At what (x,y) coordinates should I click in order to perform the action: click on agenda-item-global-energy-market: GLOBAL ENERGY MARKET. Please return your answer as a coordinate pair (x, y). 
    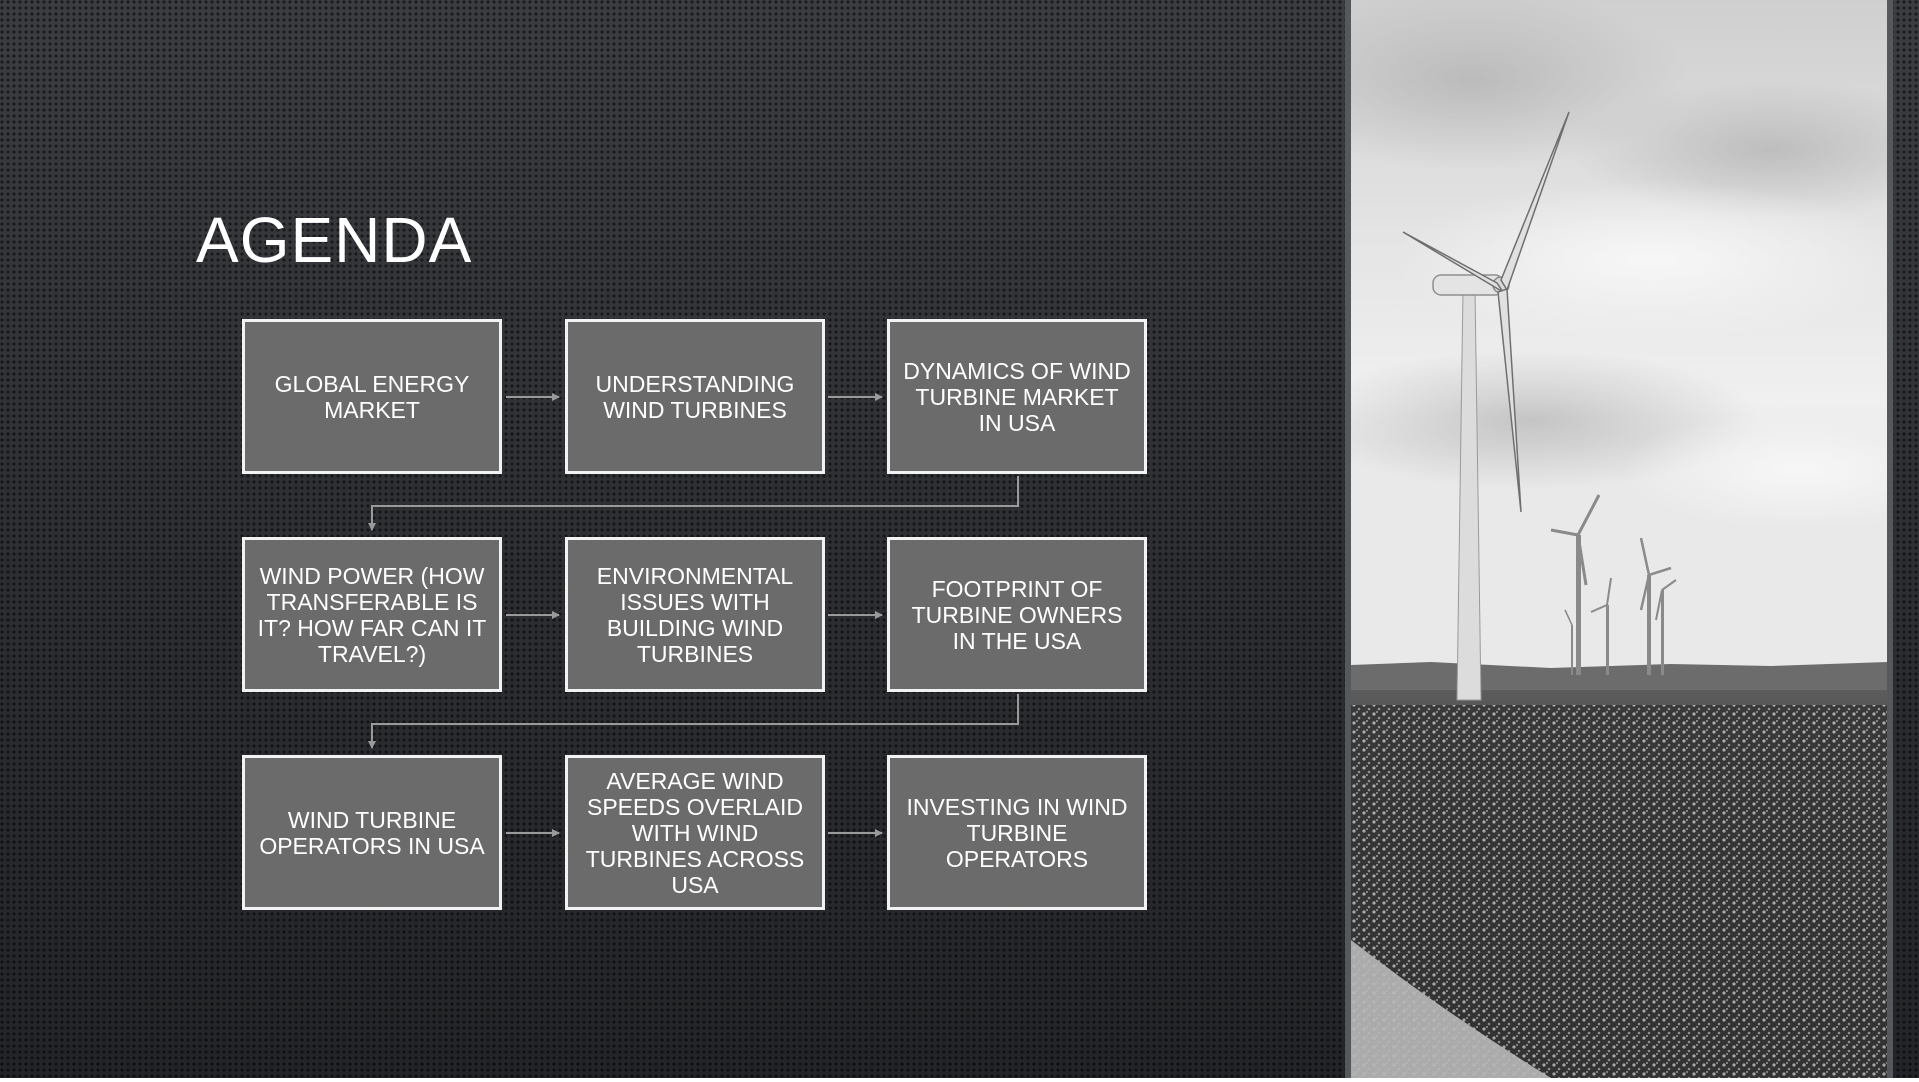
    Looking at the image, I should click on (372, 396).